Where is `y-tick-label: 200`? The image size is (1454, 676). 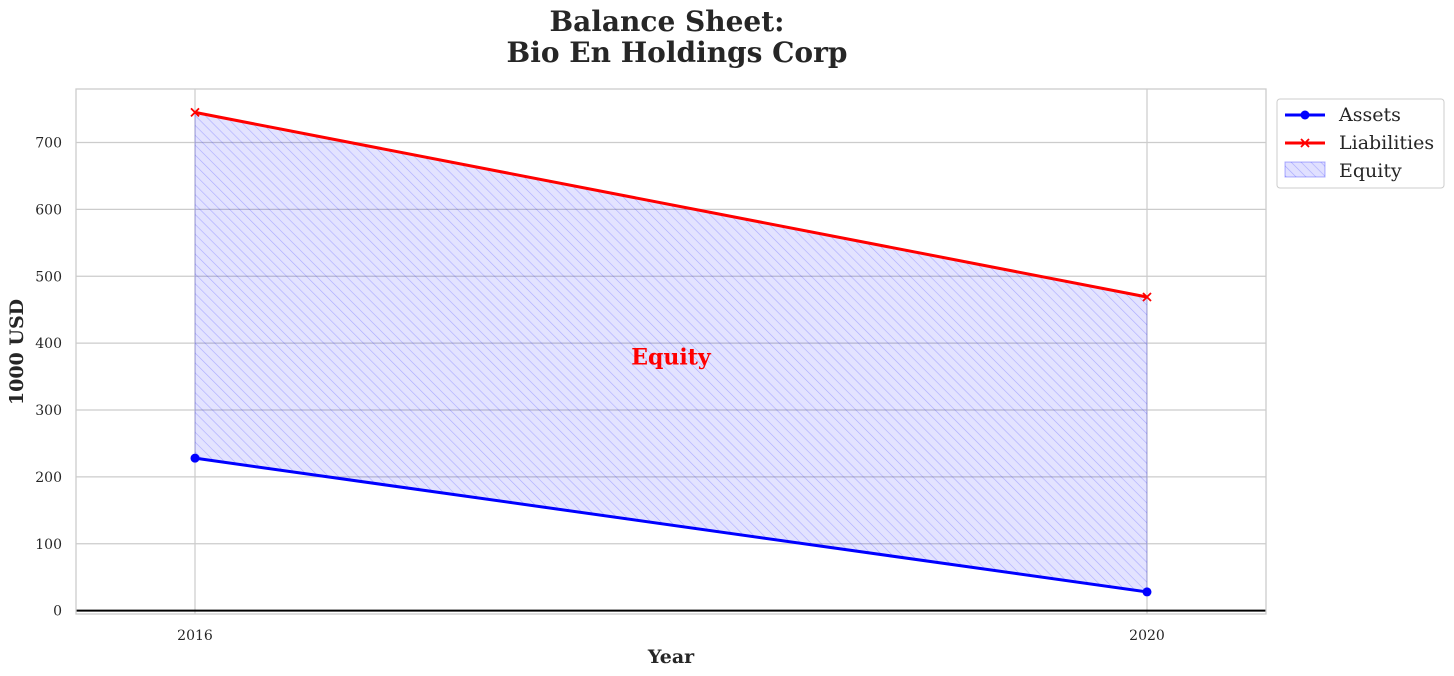 y-tick-label: 200 is located at coordinates (48, 478).